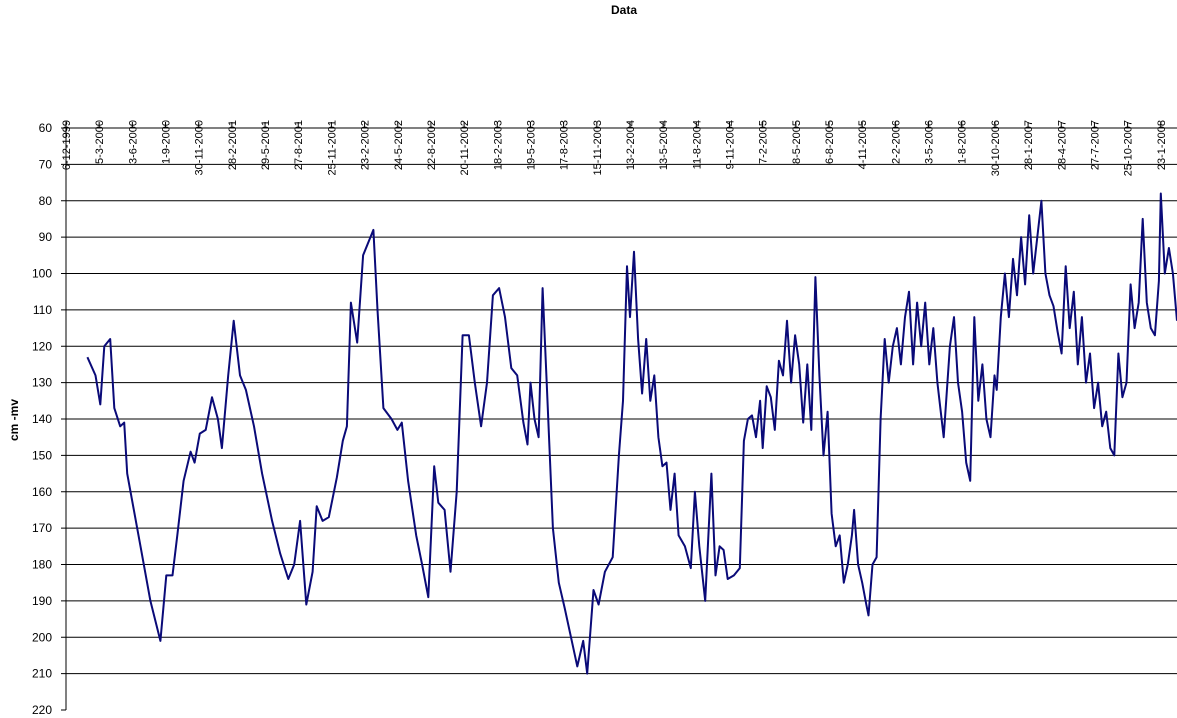 This screenshot has height=718, width=1177. What do you see at coordinates (1062, 145) in the screenshot?
I see `x-tick-label: 28-4-2007` at bounding box center [1062, 145].